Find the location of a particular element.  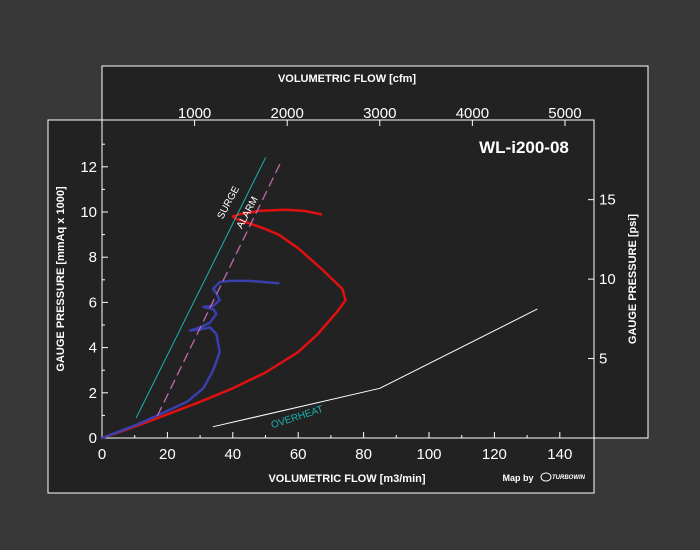

y-tick-label: 6 is located at coordinates (93, 302).